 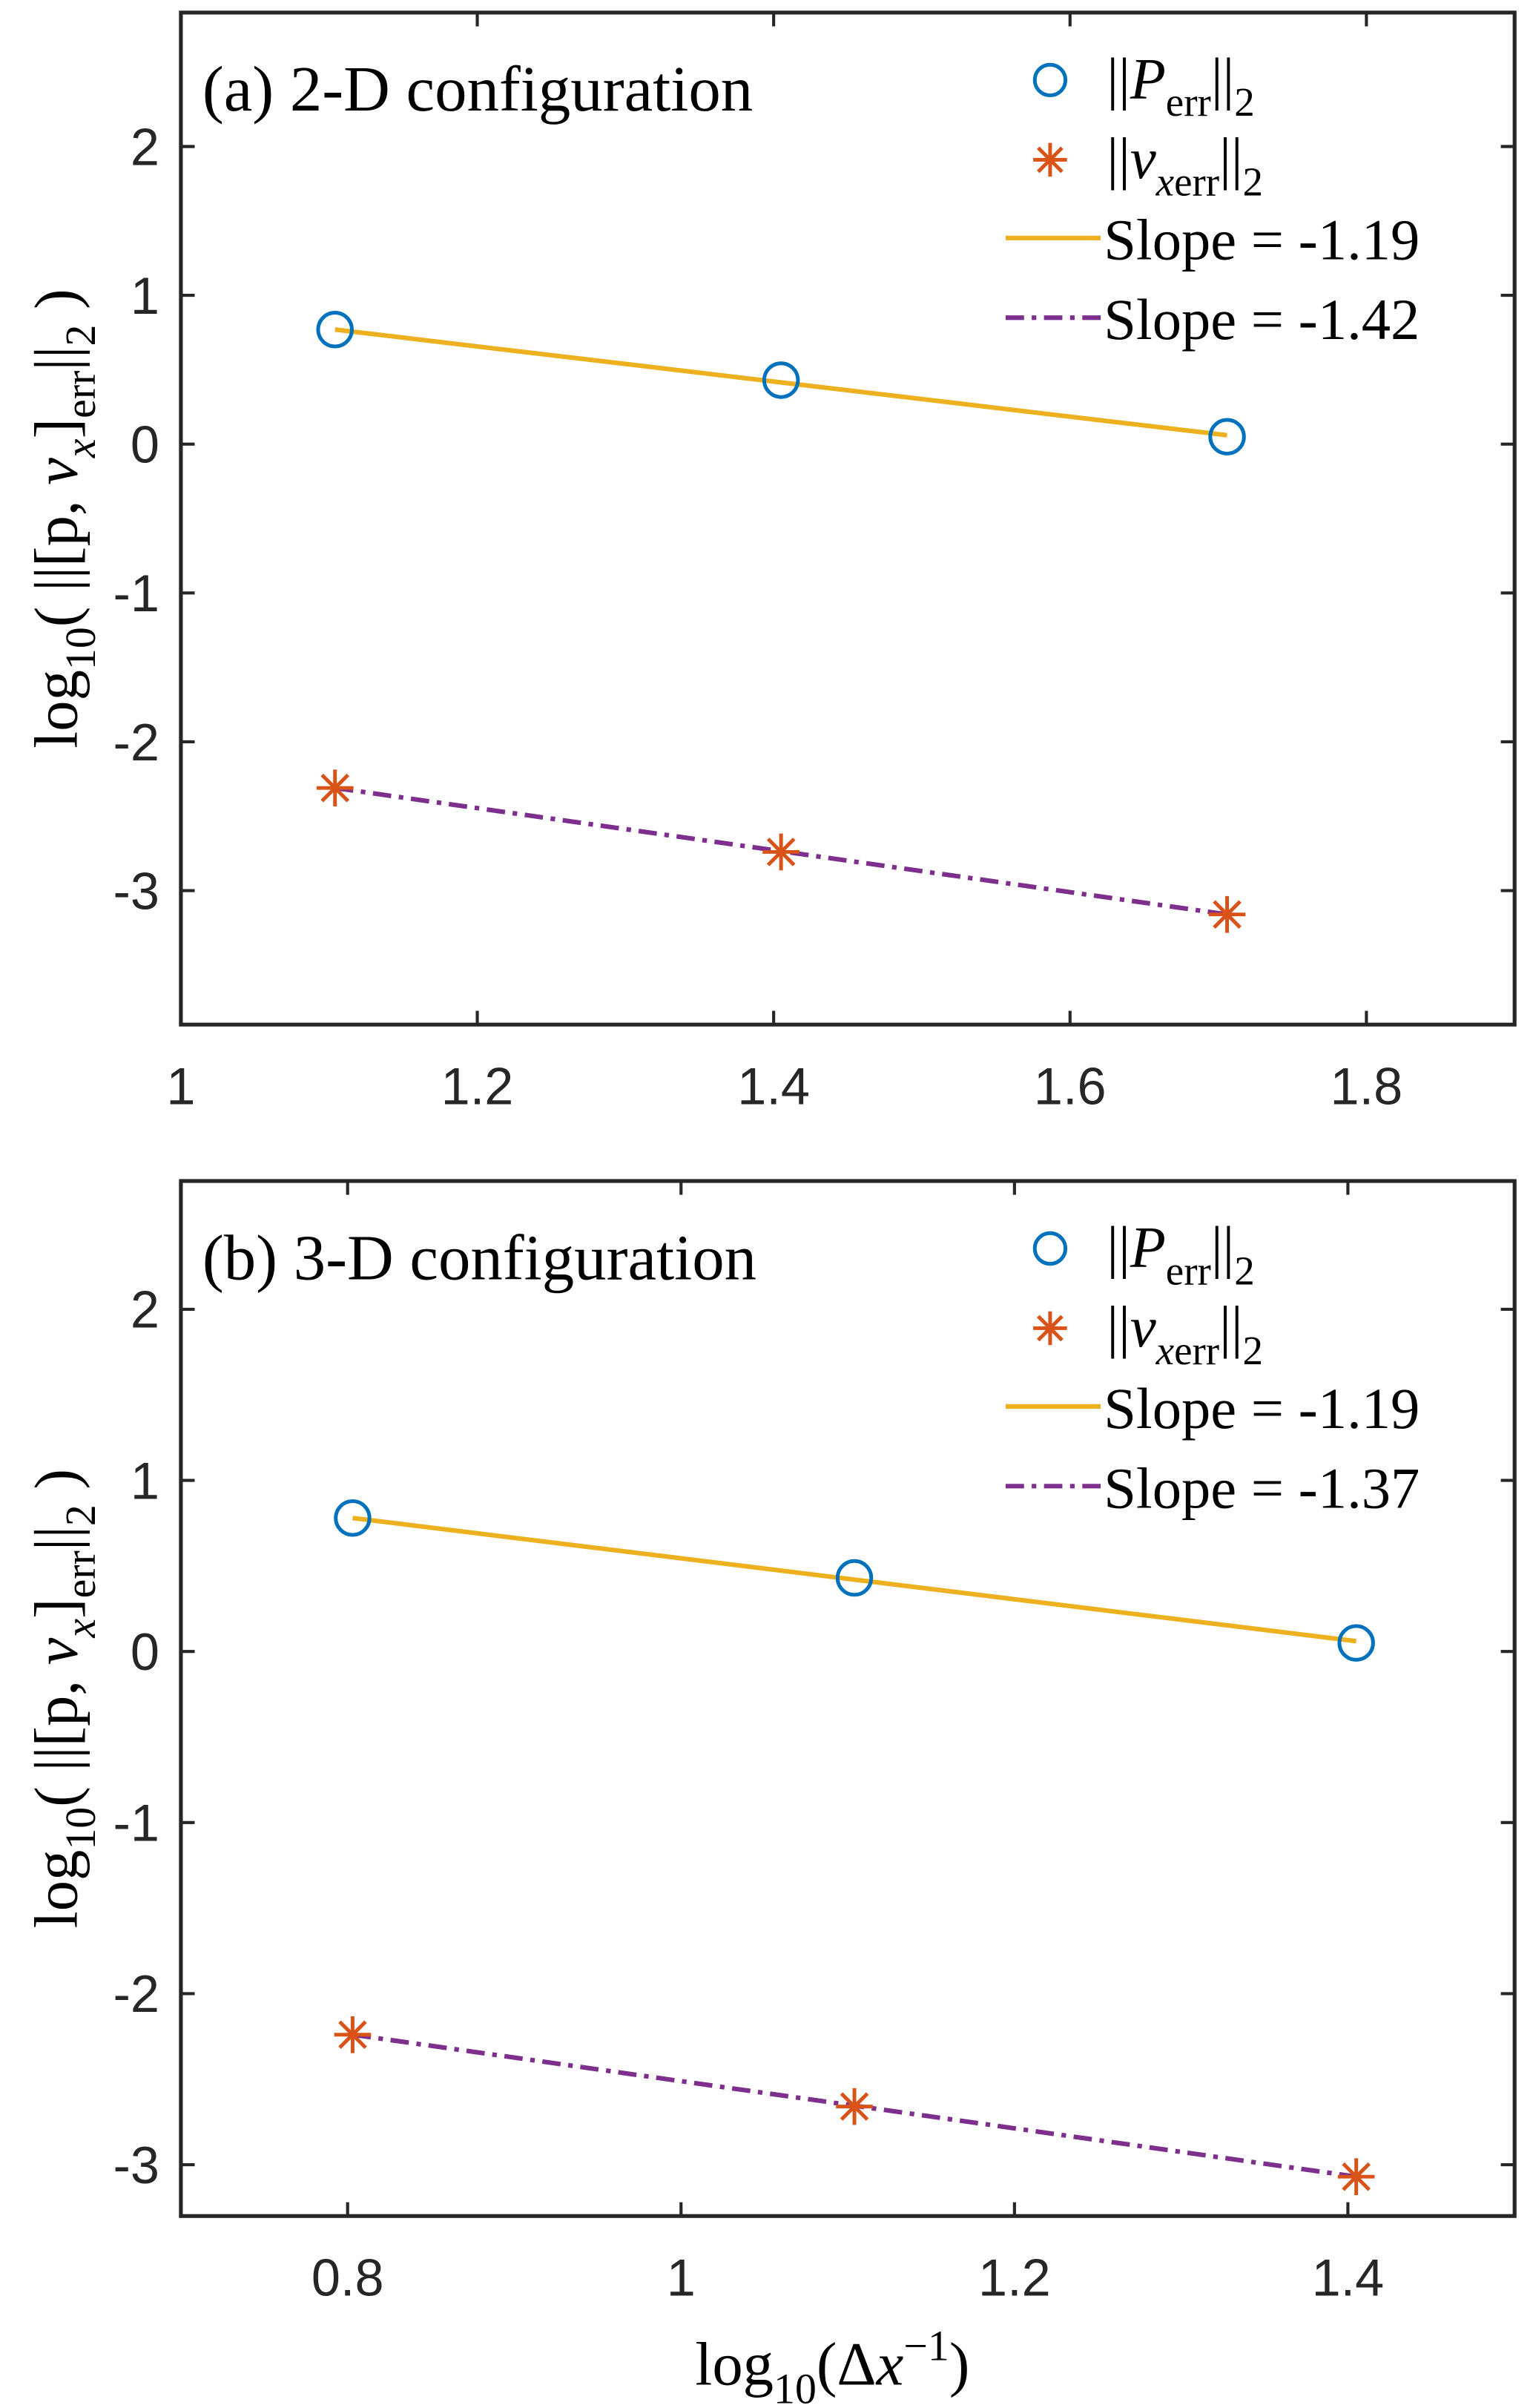 What do you see at coordinates (348, 2278) in the screenshot?
I see `x-tick-label: 0.8` at bounding box center [348, 2278].